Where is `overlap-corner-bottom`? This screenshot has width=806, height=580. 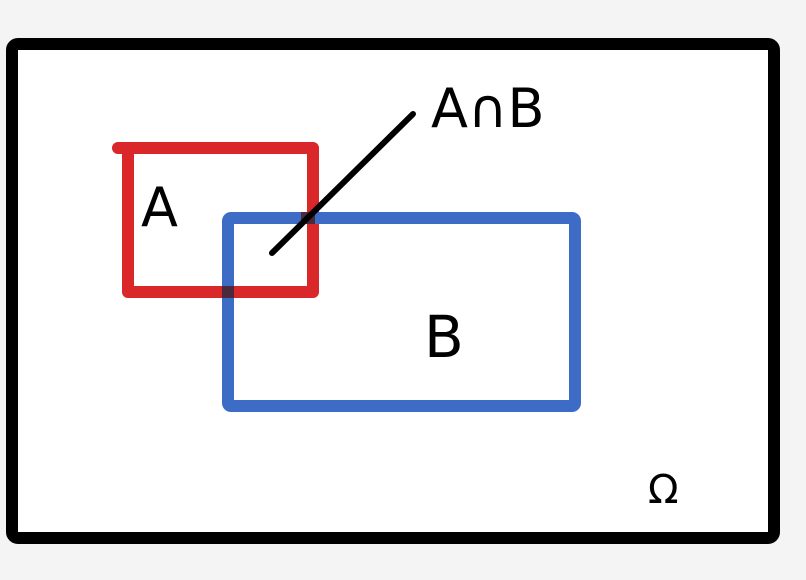 overlap-corner-bottom is located at coordinates (228, 292).